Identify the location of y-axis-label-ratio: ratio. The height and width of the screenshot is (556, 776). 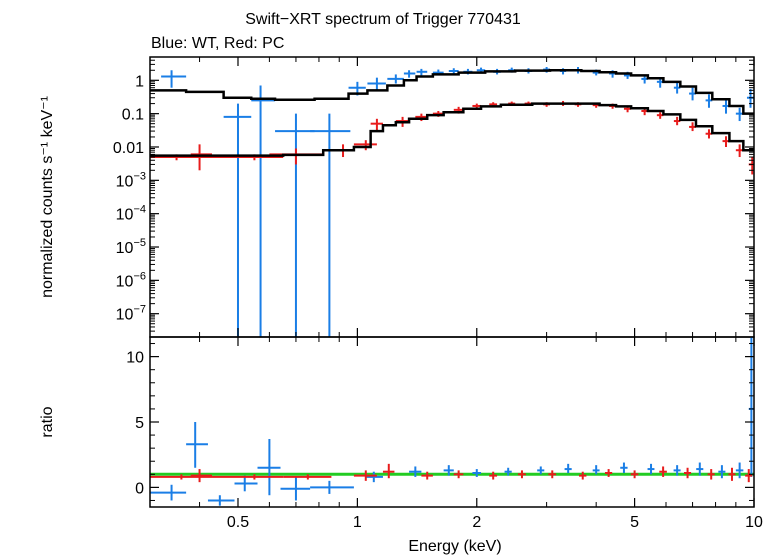
(47, 421).